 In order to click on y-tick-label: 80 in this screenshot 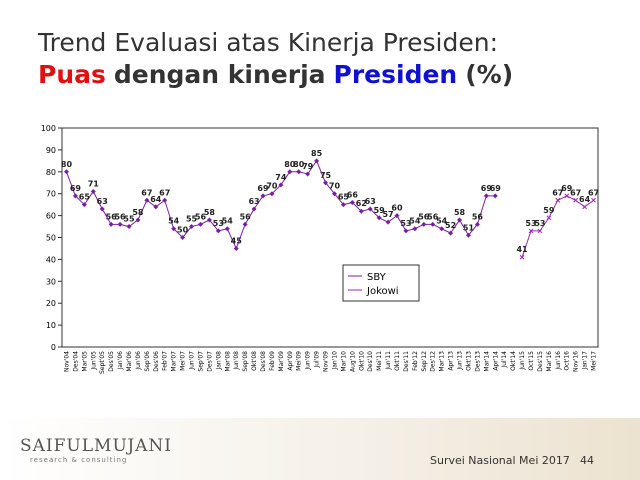, I will do `click(51, 172)`.